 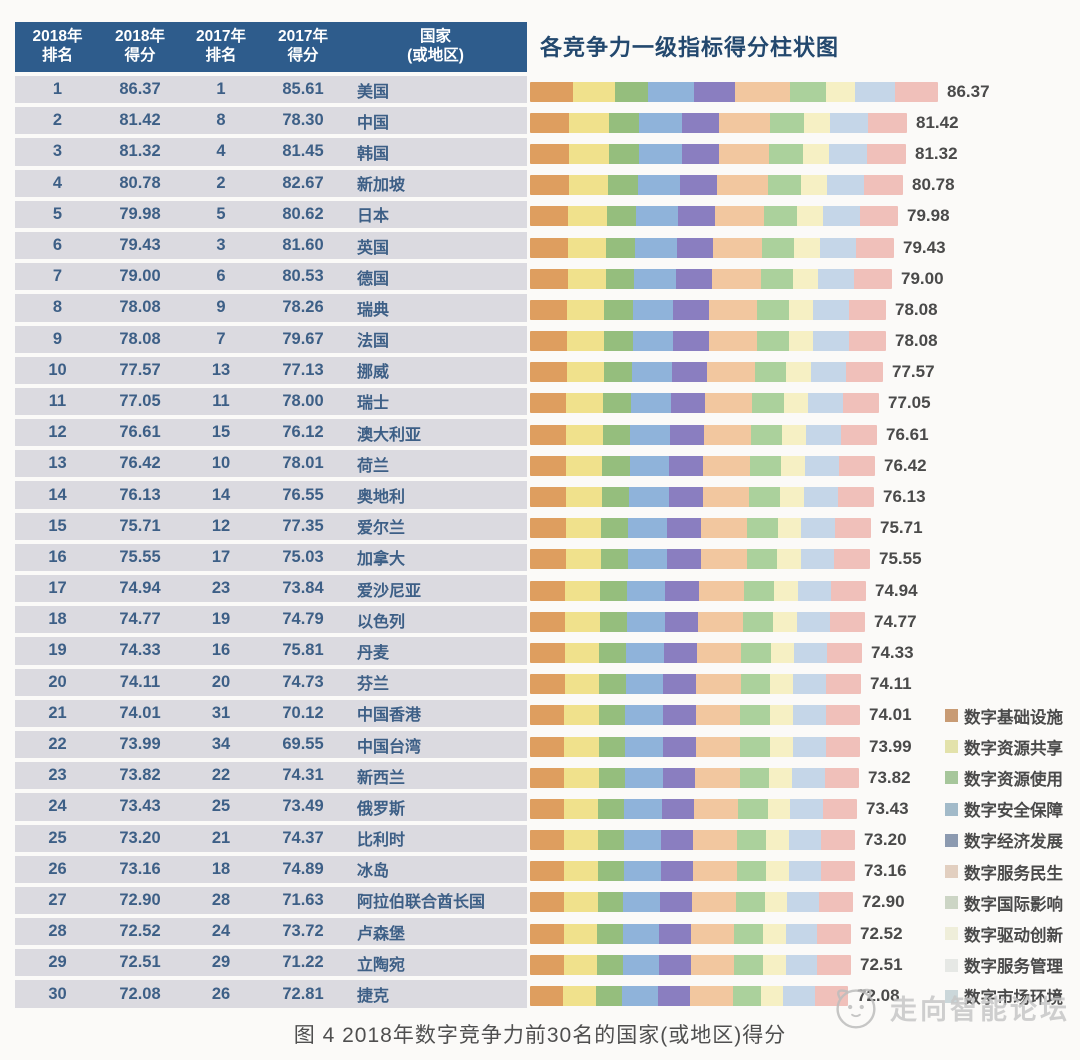 What do you see at coordinates (805, 153) in the screenshot?
I see `bar-row: 81.32` at bounding box center [805, 153].